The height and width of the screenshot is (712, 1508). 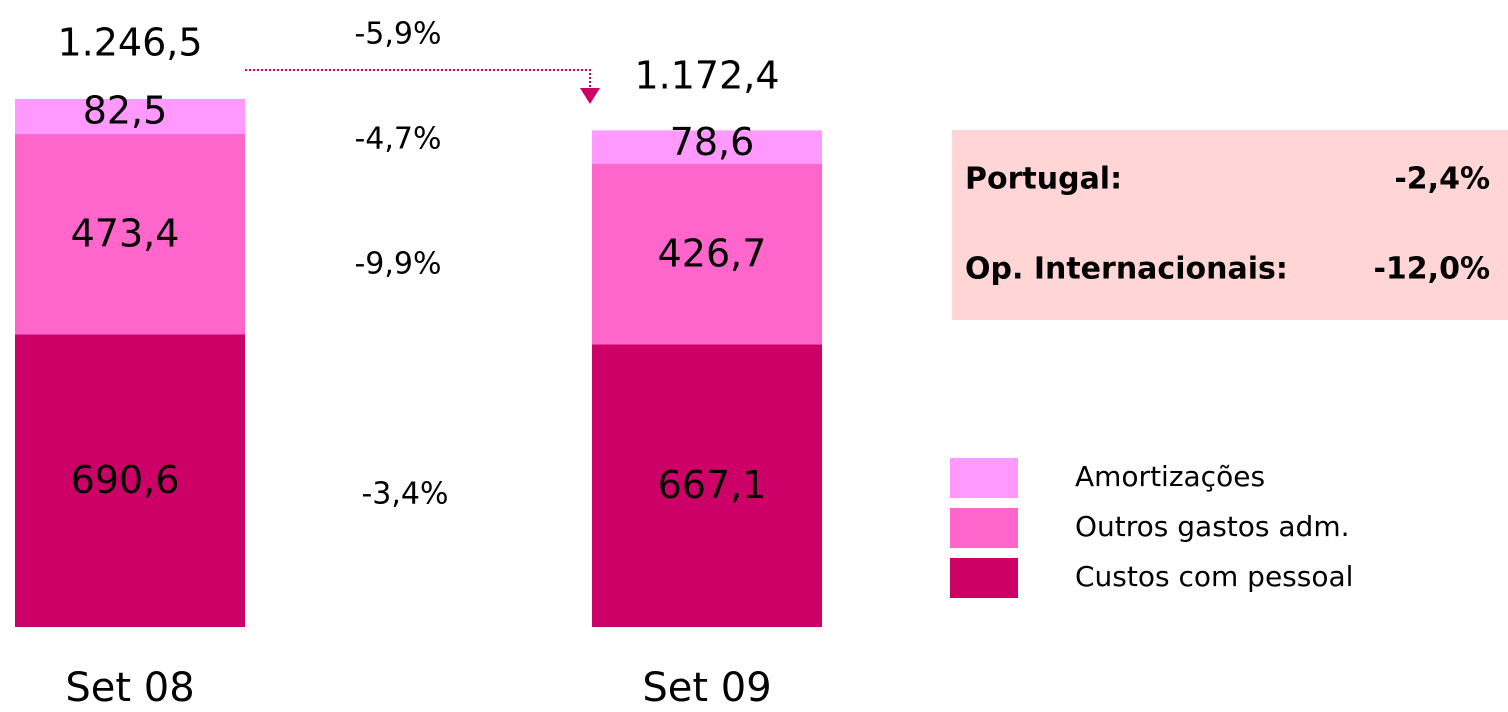 I want to click on summary-box, so click(x=1230, y=225).